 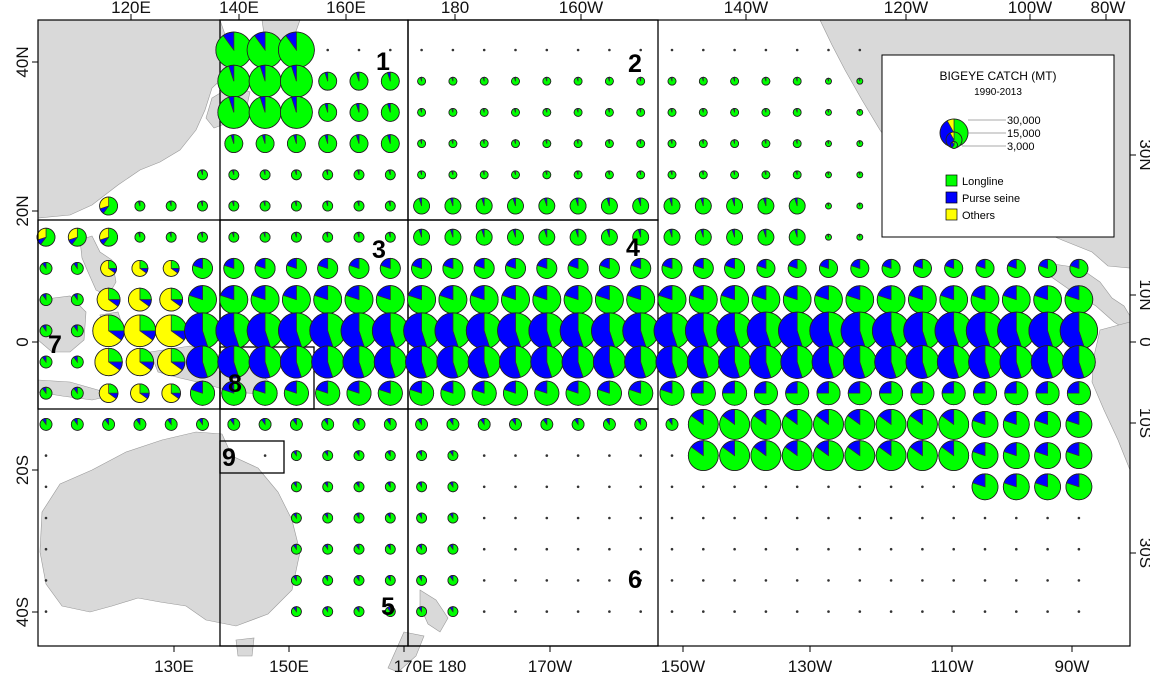 What do you see at coordinates (633, 248) in the screenshot?
I see `region-label-4: 4` at bounding box center [633, 248].